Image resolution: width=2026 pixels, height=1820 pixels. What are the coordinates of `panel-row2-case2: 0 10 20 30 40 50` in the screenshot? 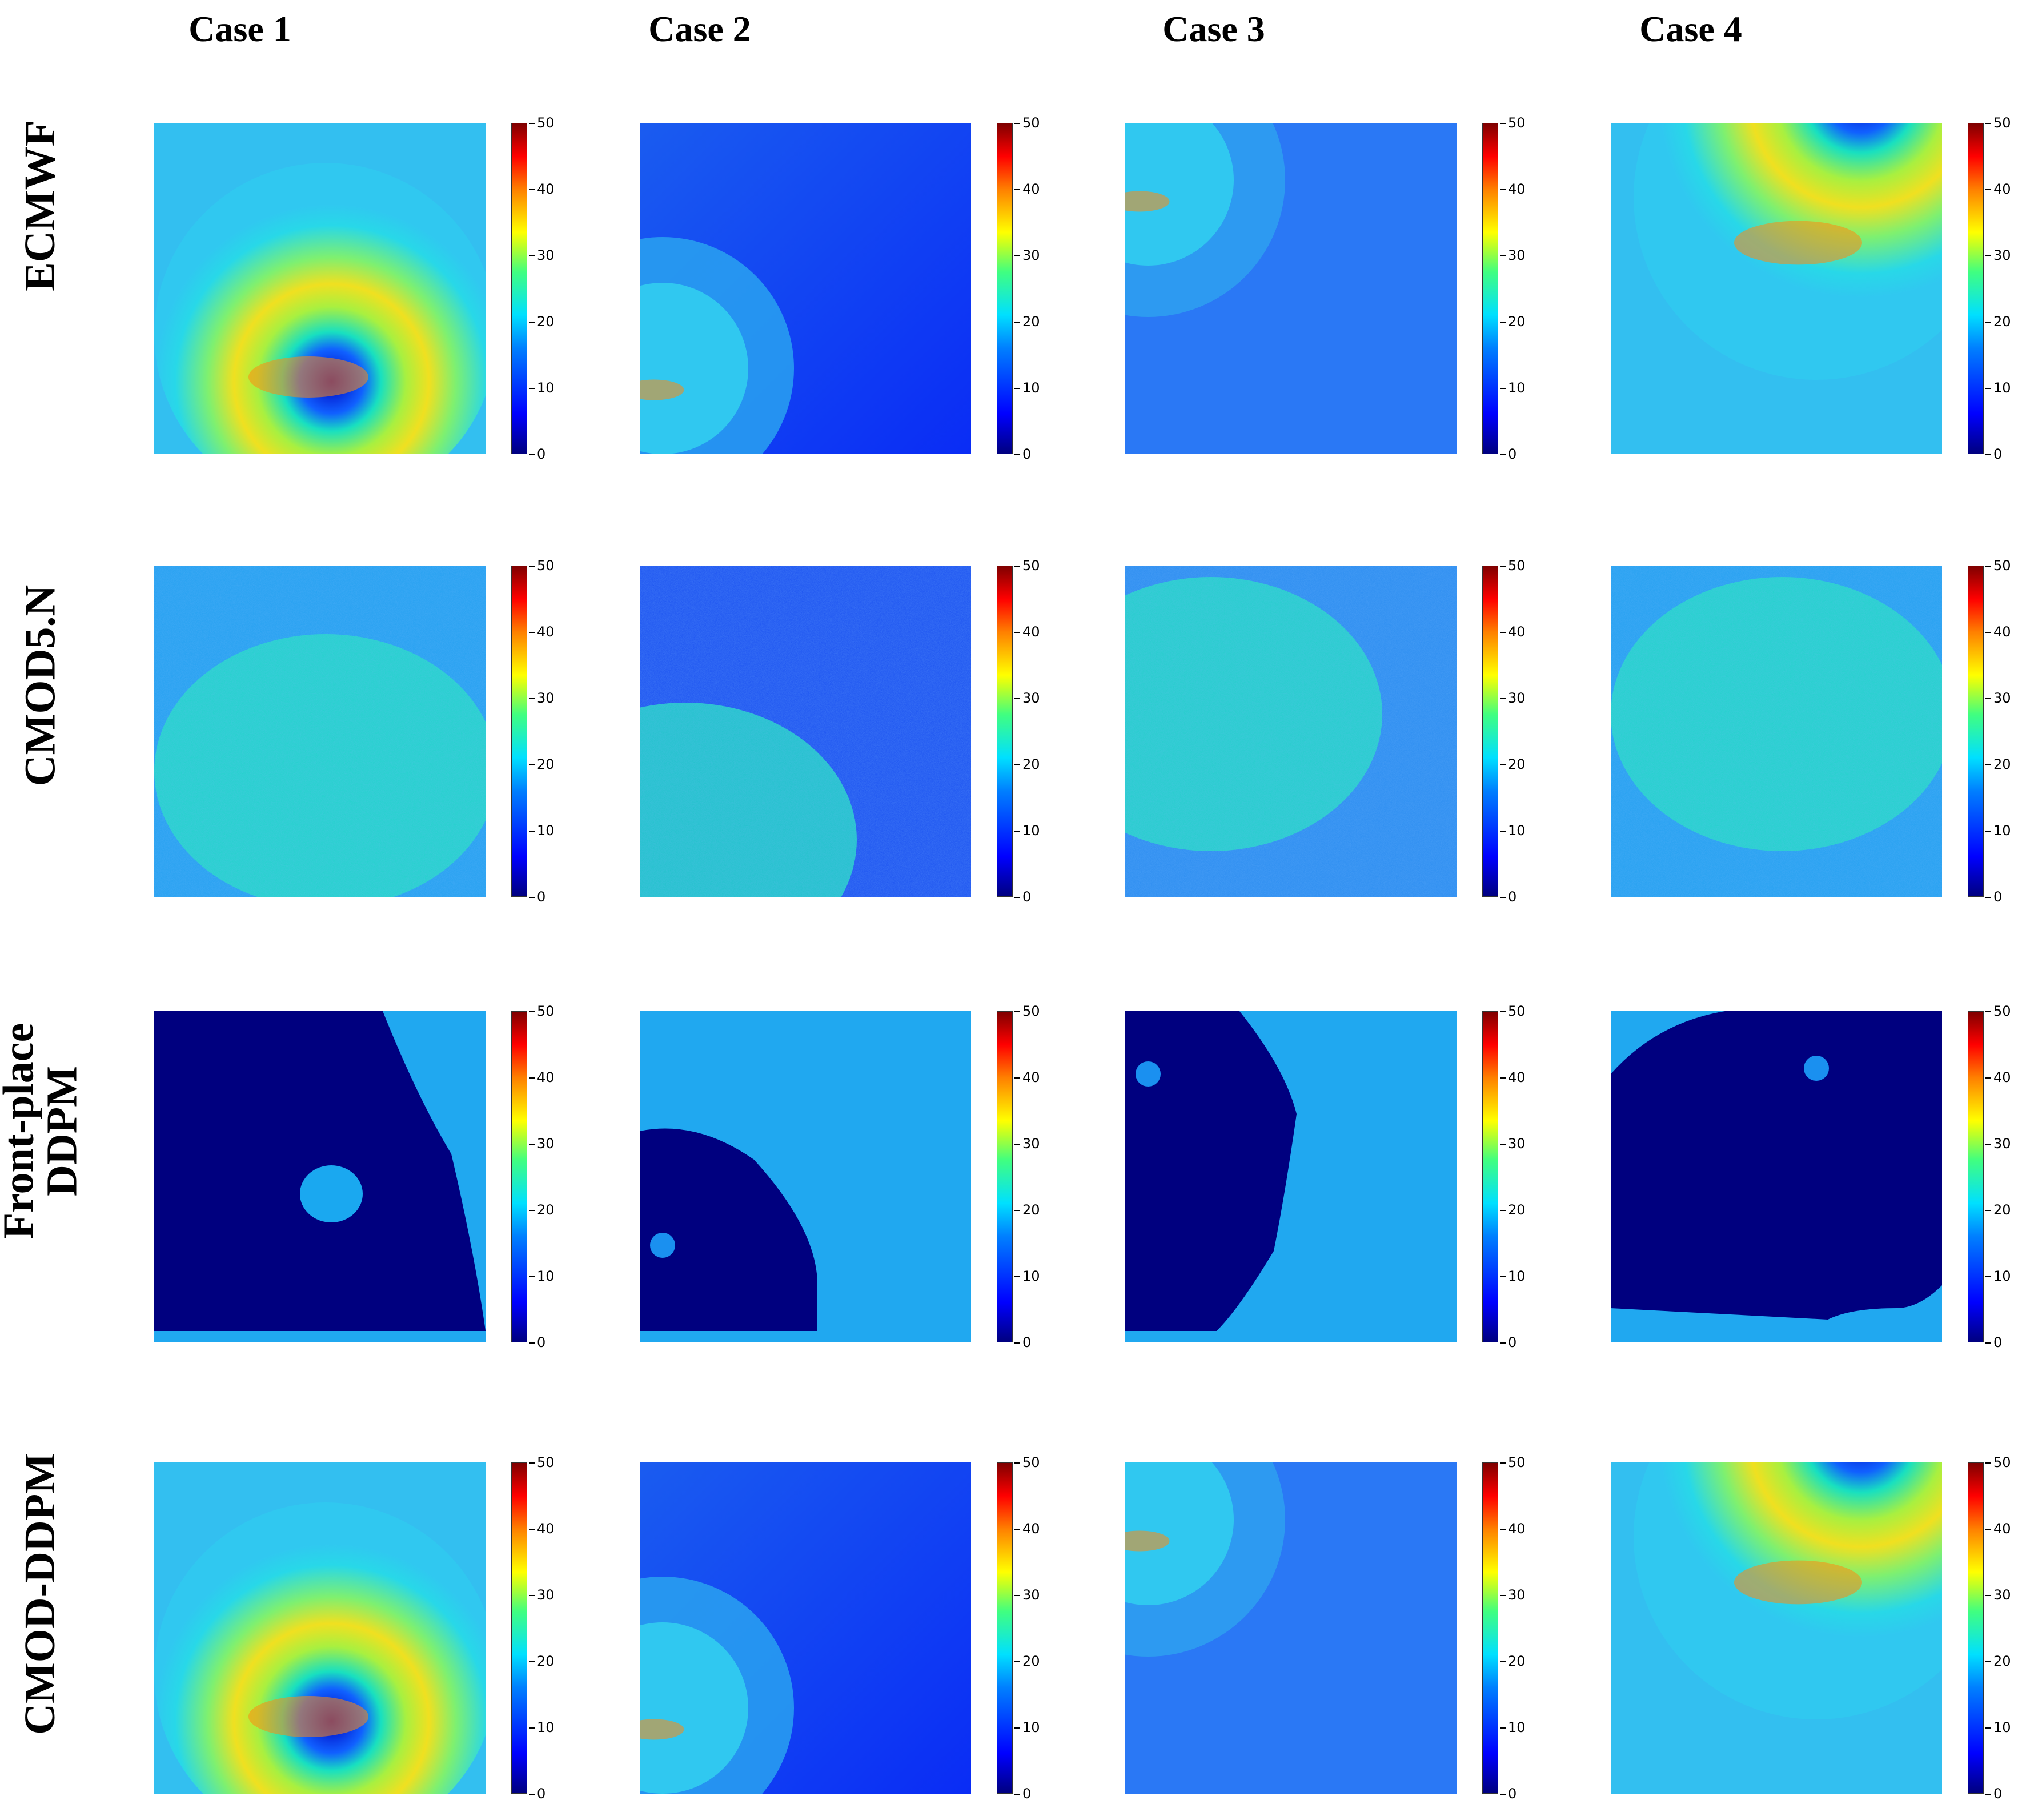 It's located at (862, 1176).